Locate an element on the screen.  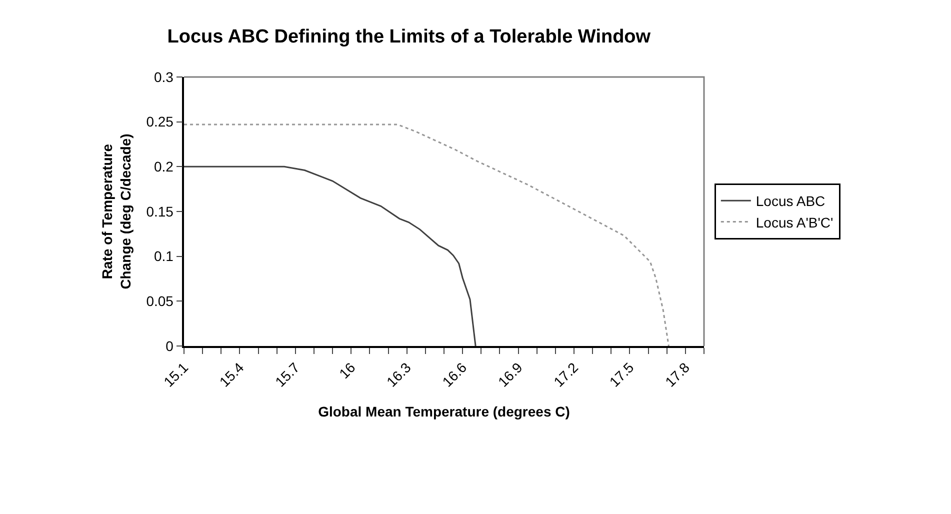
y-tick-label: 0.3 is located at coordinates (164, 76).